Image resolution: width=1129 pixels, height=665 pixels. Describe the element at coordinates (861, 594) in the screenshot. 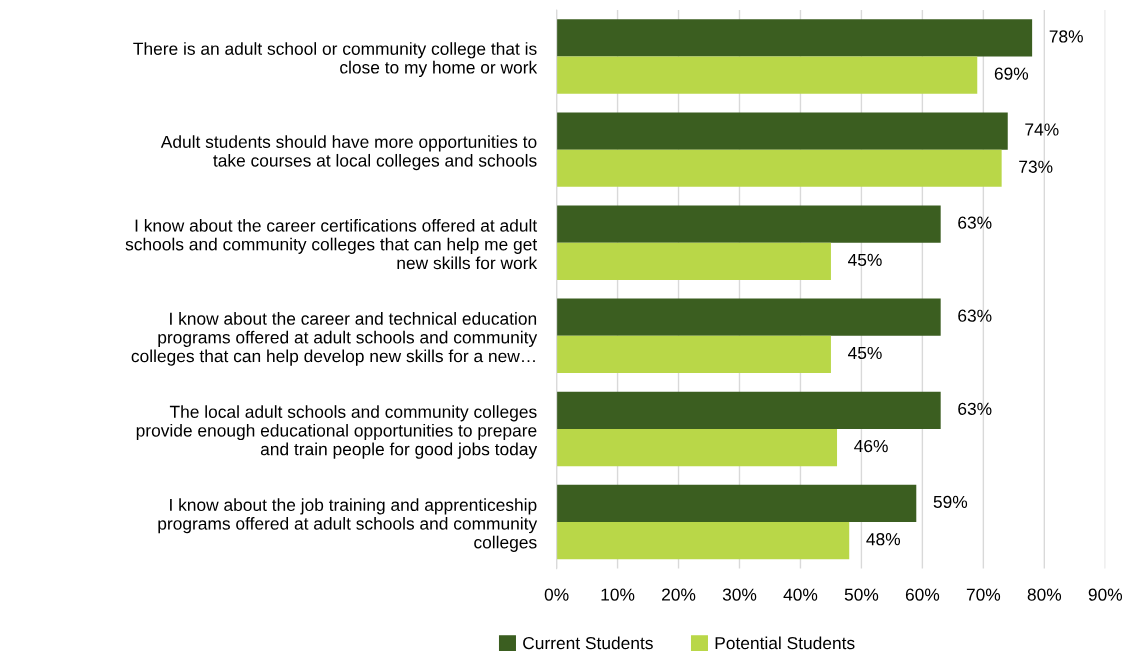

I see `x-tick-label: 50%` at that location.